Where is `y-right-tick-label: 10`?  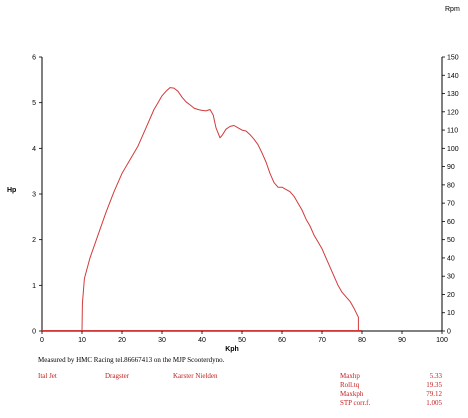
y-right-tick-label: 10 is located at coordinates (451, 313).